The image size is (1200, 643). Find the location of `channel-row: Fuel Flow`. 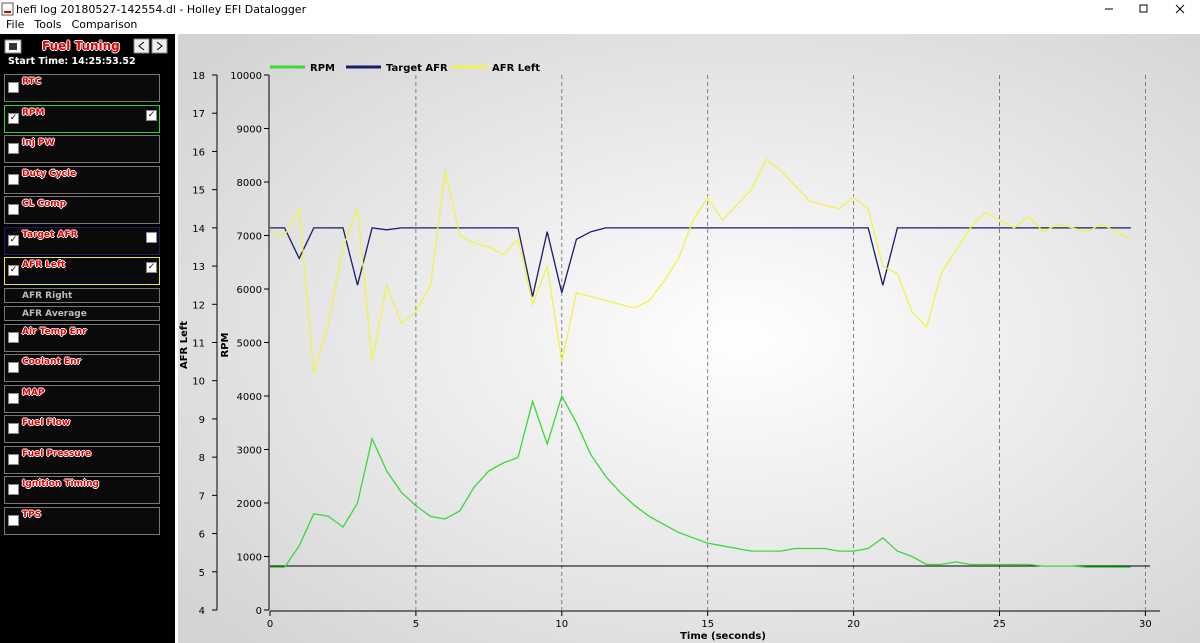

channel-row: Fuel Flow is located at coordinates (82, 429).